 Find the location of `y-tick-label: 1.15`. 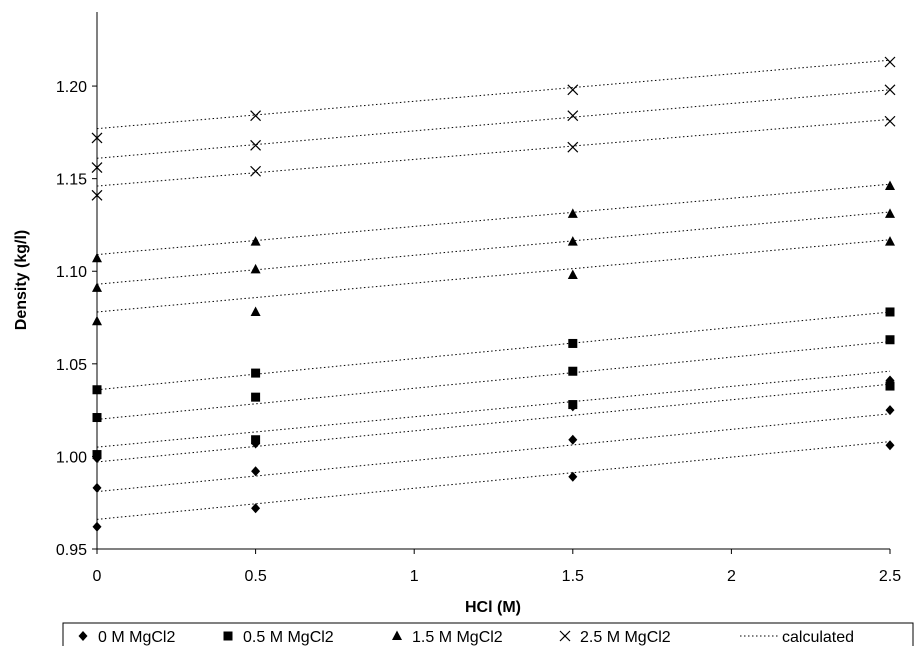

y-tick-label: 1.15 is located at coordinates (71, 180).